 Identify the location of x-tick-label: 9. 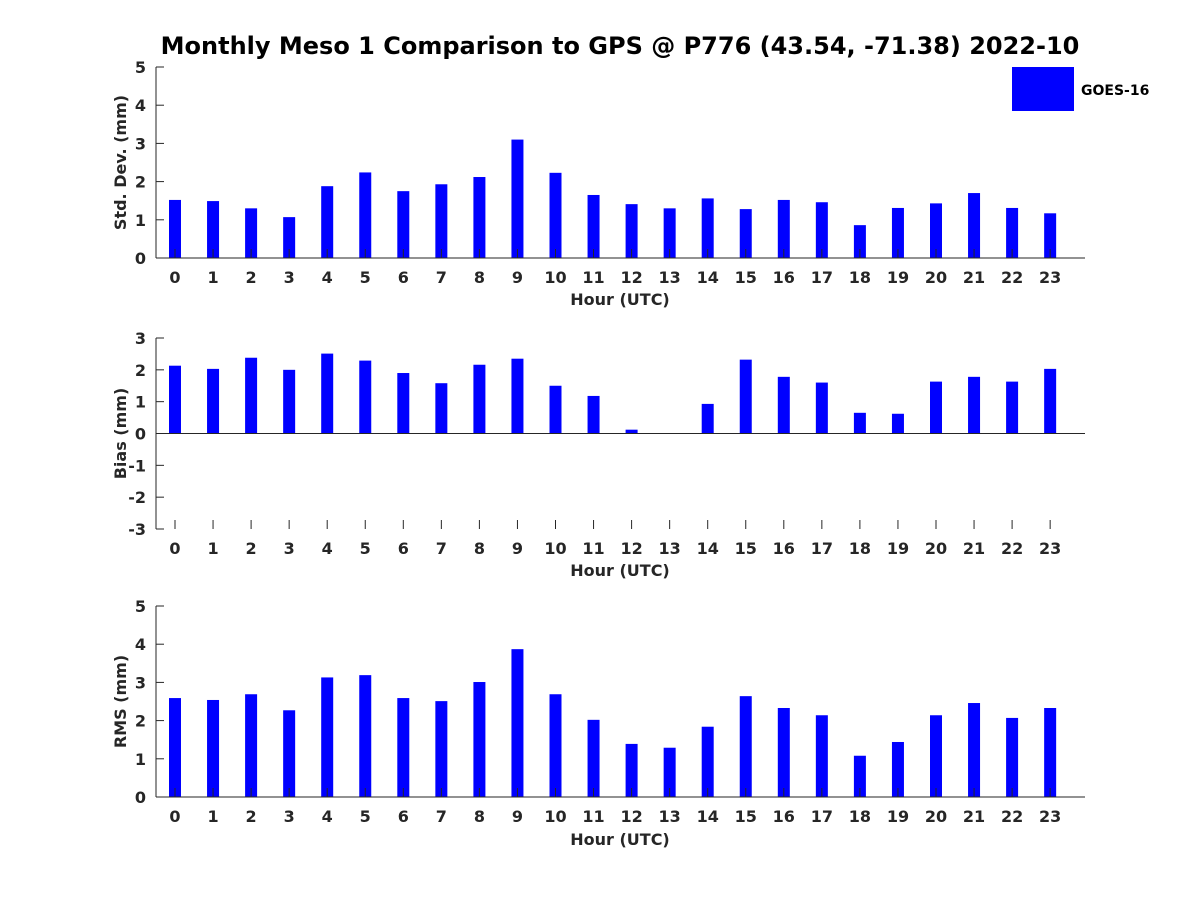
(517, 277).